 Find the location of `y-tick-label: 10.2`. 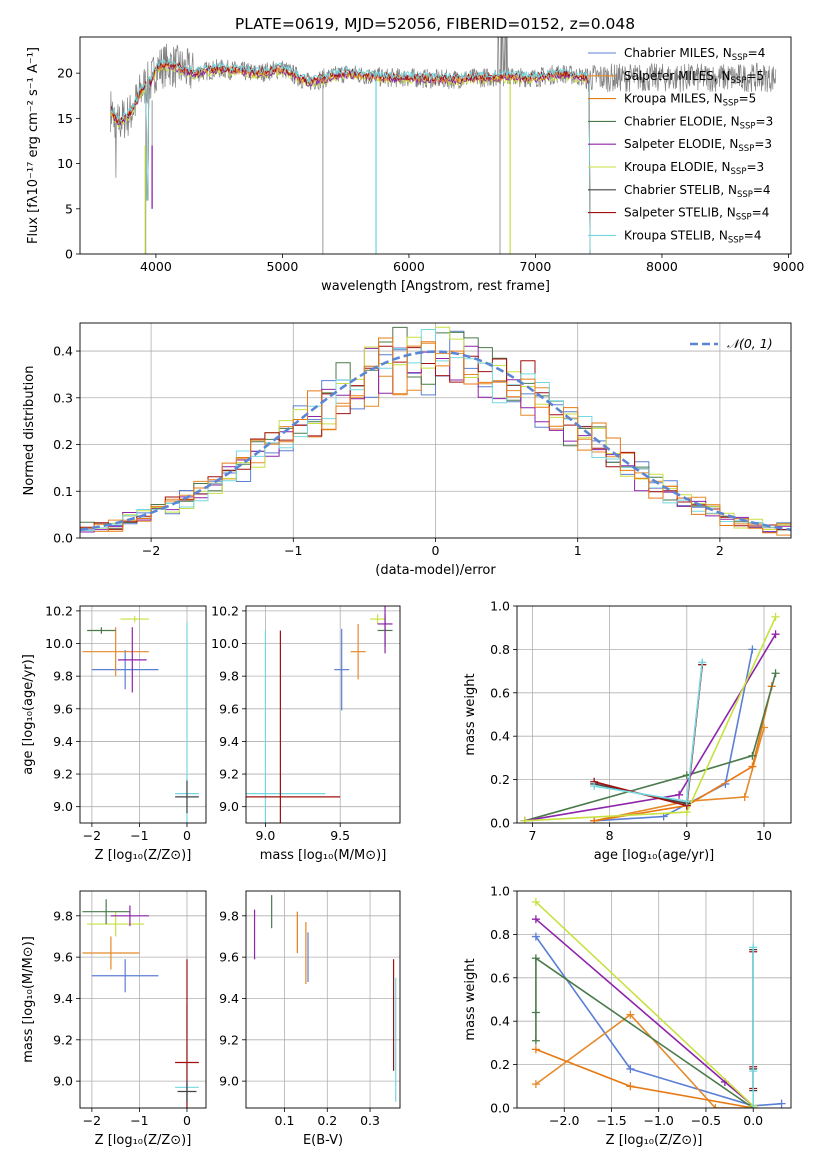

y-tick-label: 10.2 is located at coordinates (59, 610).